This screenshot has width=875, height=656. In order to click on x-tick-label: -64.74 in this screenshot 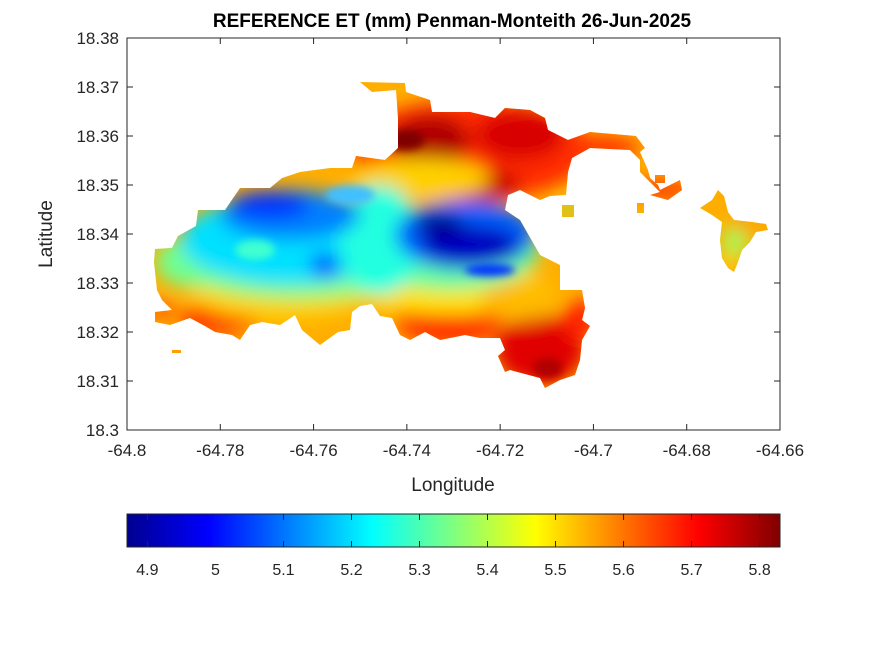, I will do `click(407, 450)`.